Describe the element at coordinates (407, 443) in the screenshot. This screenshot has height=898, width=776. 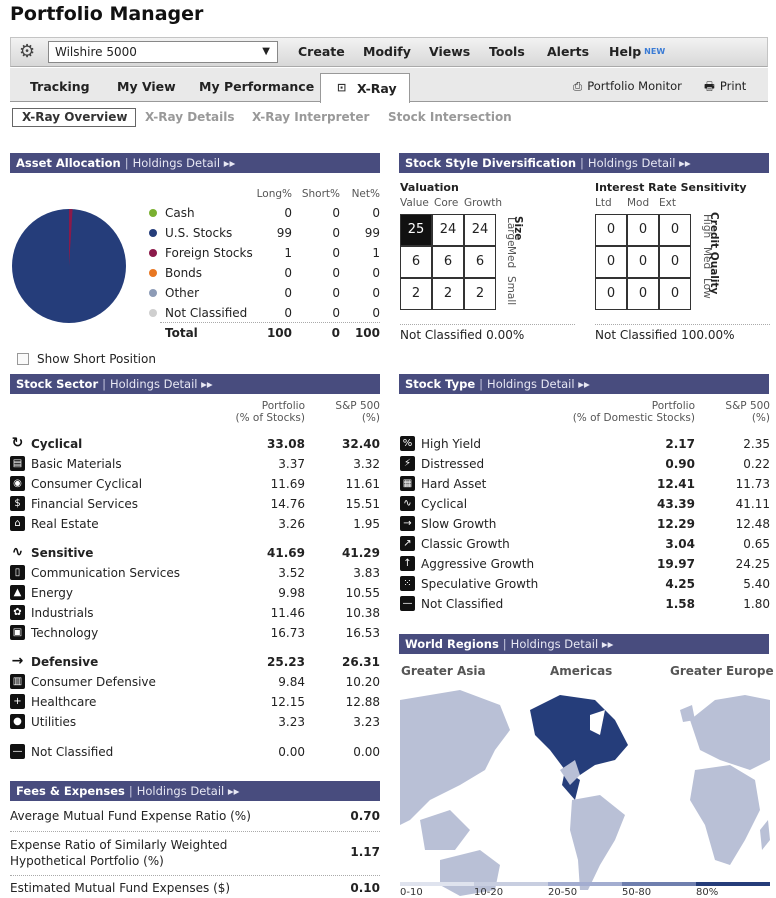
I see `high-yield-icon: %` at that location.